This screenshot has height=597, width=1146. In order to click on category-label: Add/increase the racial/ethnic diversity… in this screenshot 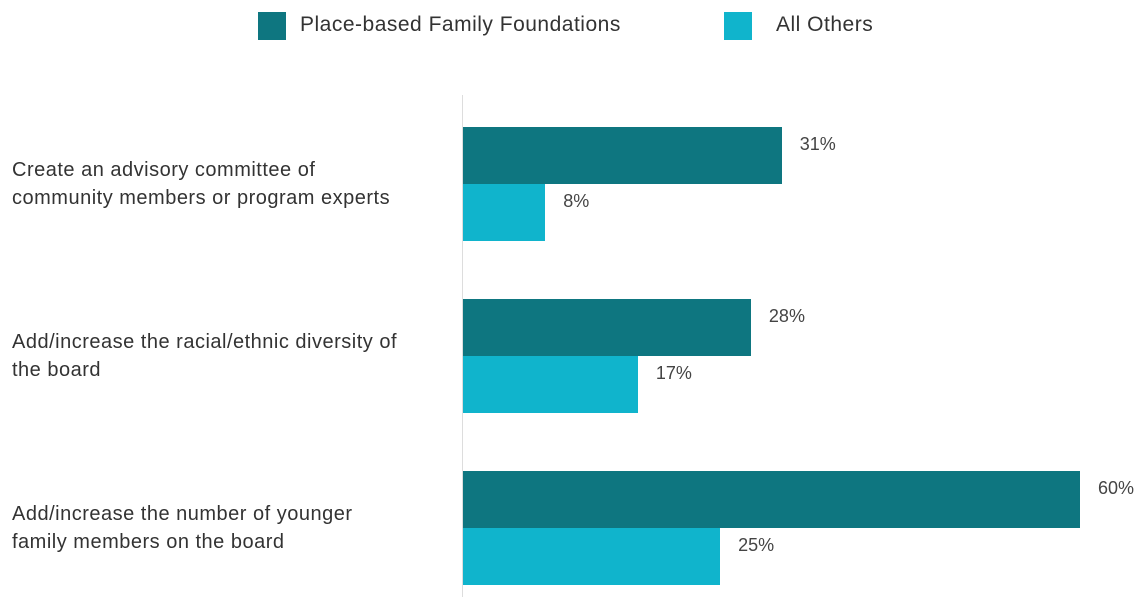, I will do `click(205, 356)`.